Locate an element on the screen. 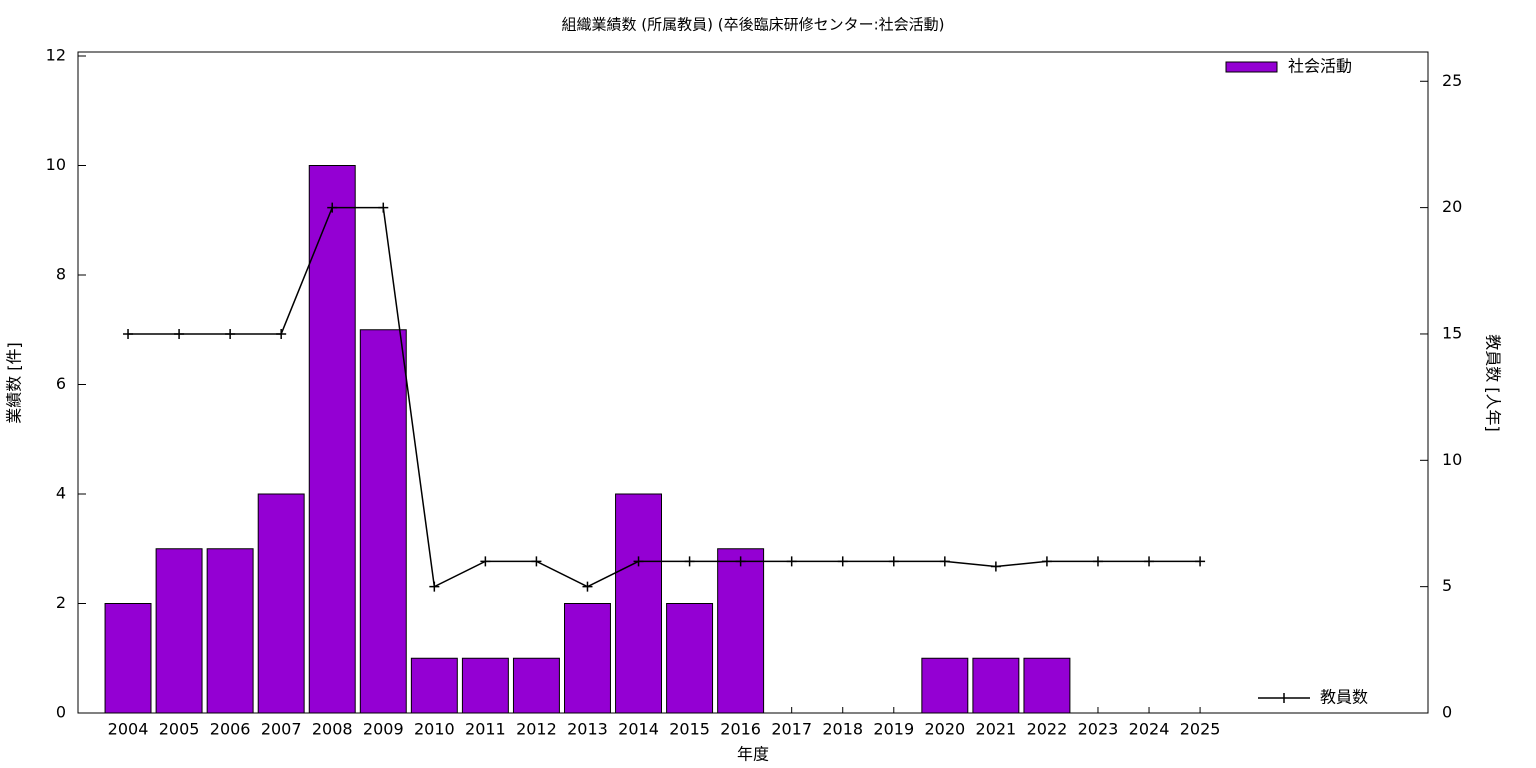 Image resolution: width=1536 pixels, height=768 pixels. x-tick-label: 2004 is located at coordinates (128, 729).